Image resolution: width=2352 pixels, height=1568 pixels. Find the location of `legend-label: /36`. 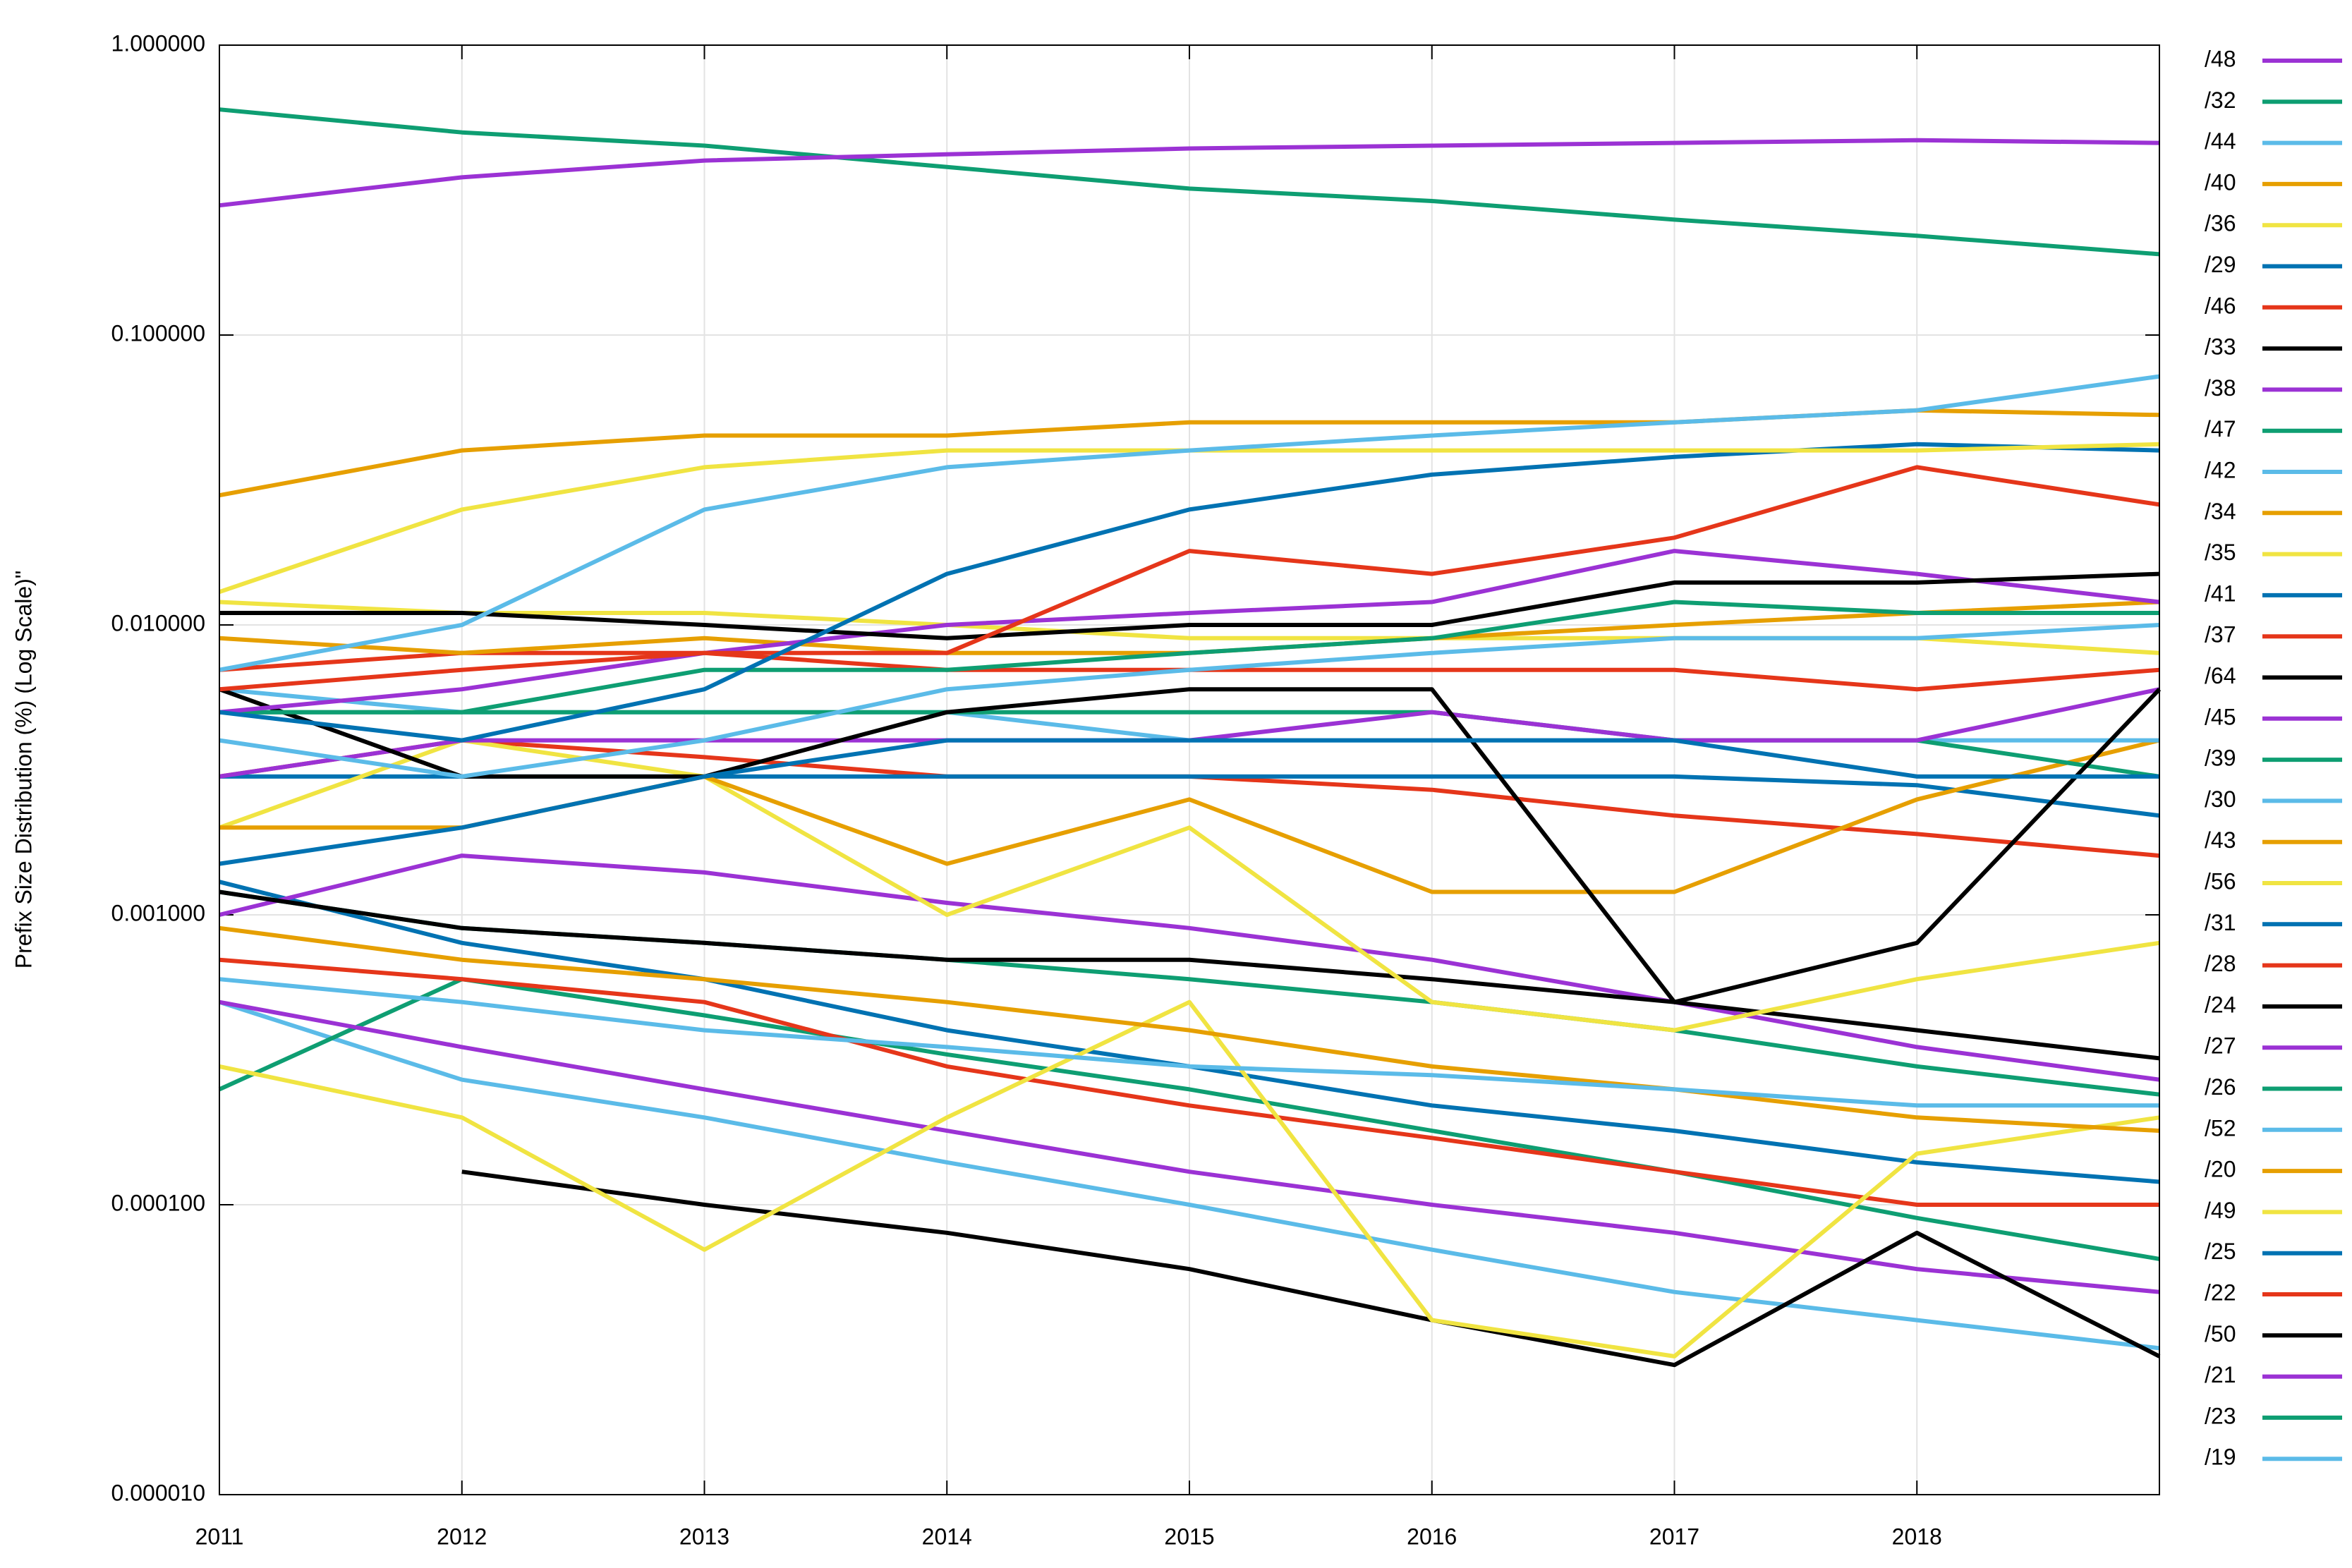

legend-label: /36 is located at coordinates (2220, 224).